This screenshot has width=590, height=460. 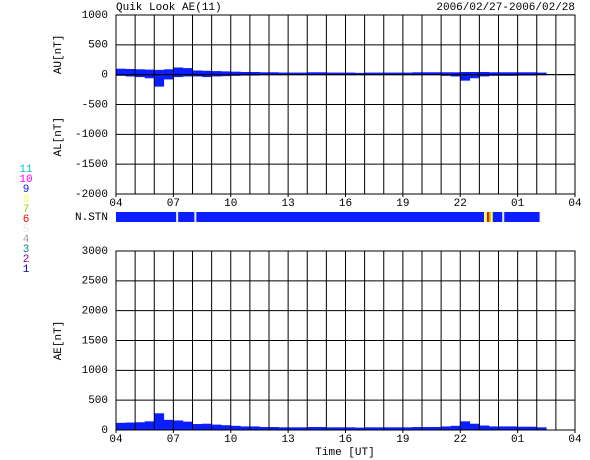 What do you see at coordinates (91, 218) in the screenshot?
I see `timeline-label: N.STN` at bounding box center [91, 218].